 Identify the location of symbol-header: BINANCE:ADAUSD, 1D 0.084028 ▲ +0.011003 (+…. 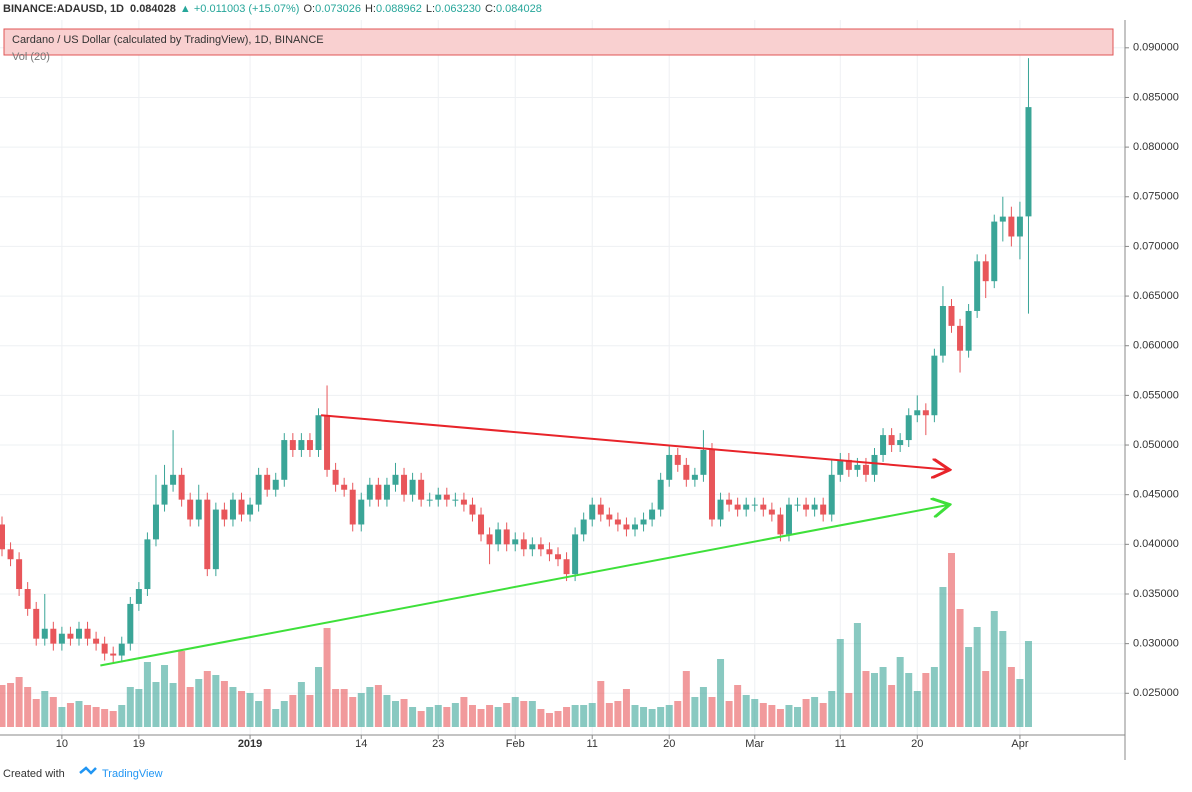
(272, 9).